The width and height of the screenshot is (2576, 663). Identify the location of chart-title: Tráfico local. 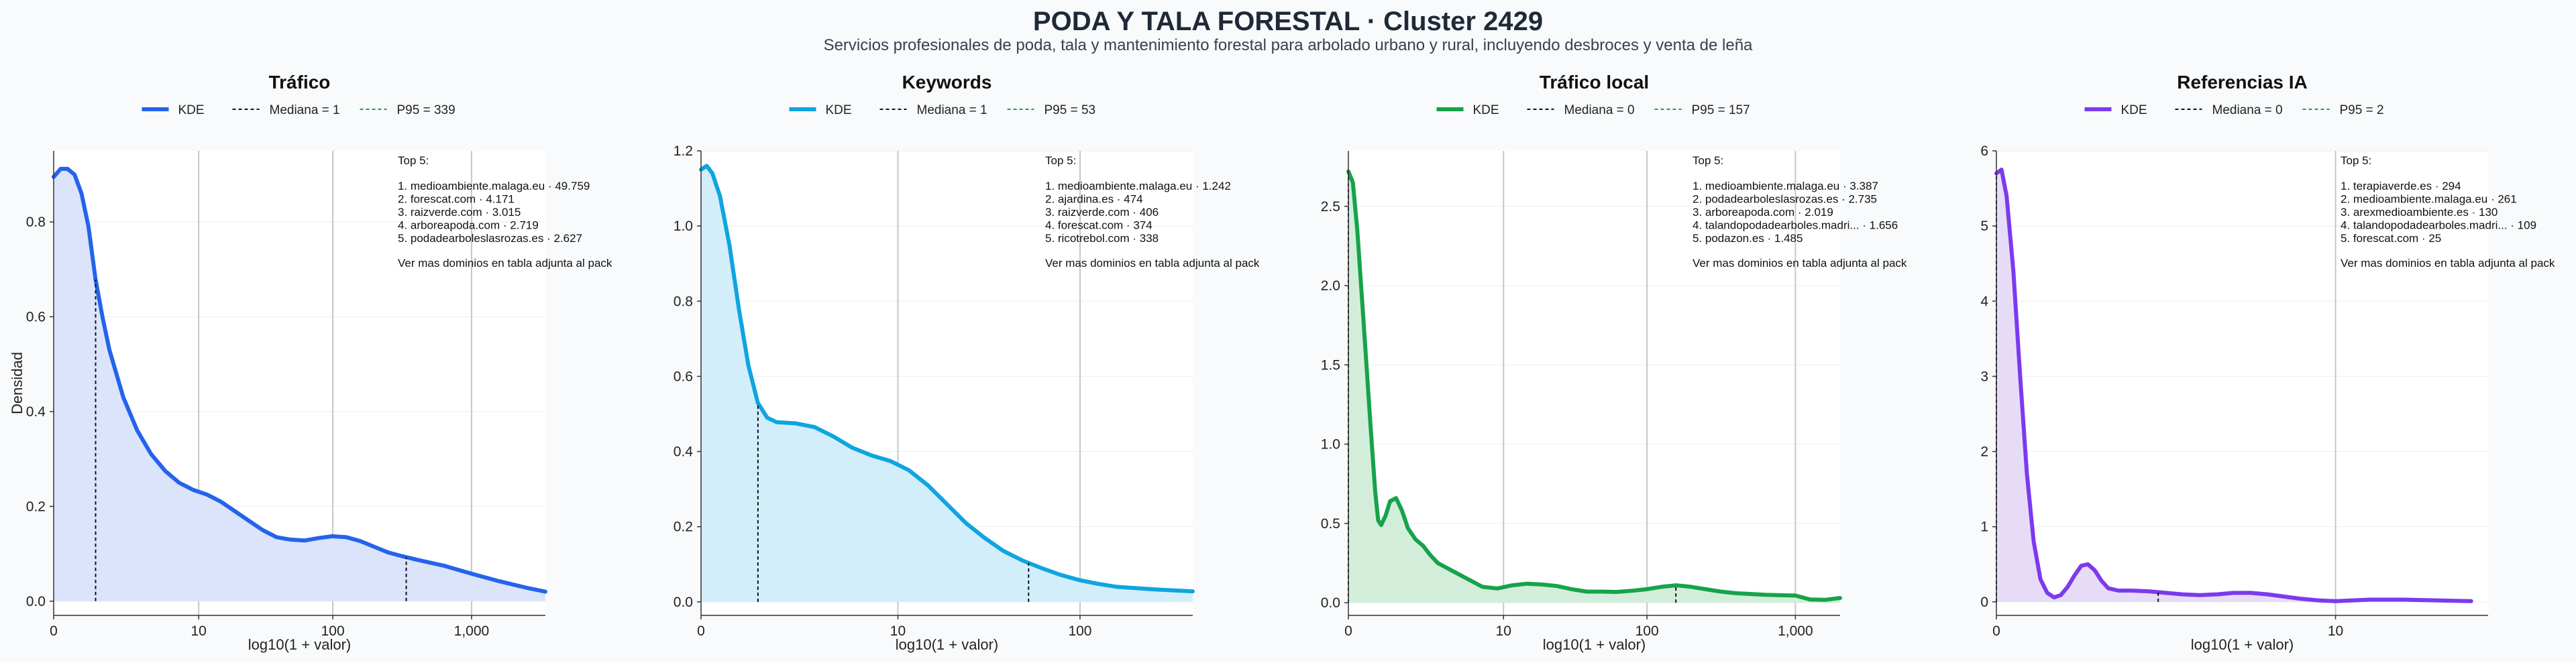
(1594, 82).